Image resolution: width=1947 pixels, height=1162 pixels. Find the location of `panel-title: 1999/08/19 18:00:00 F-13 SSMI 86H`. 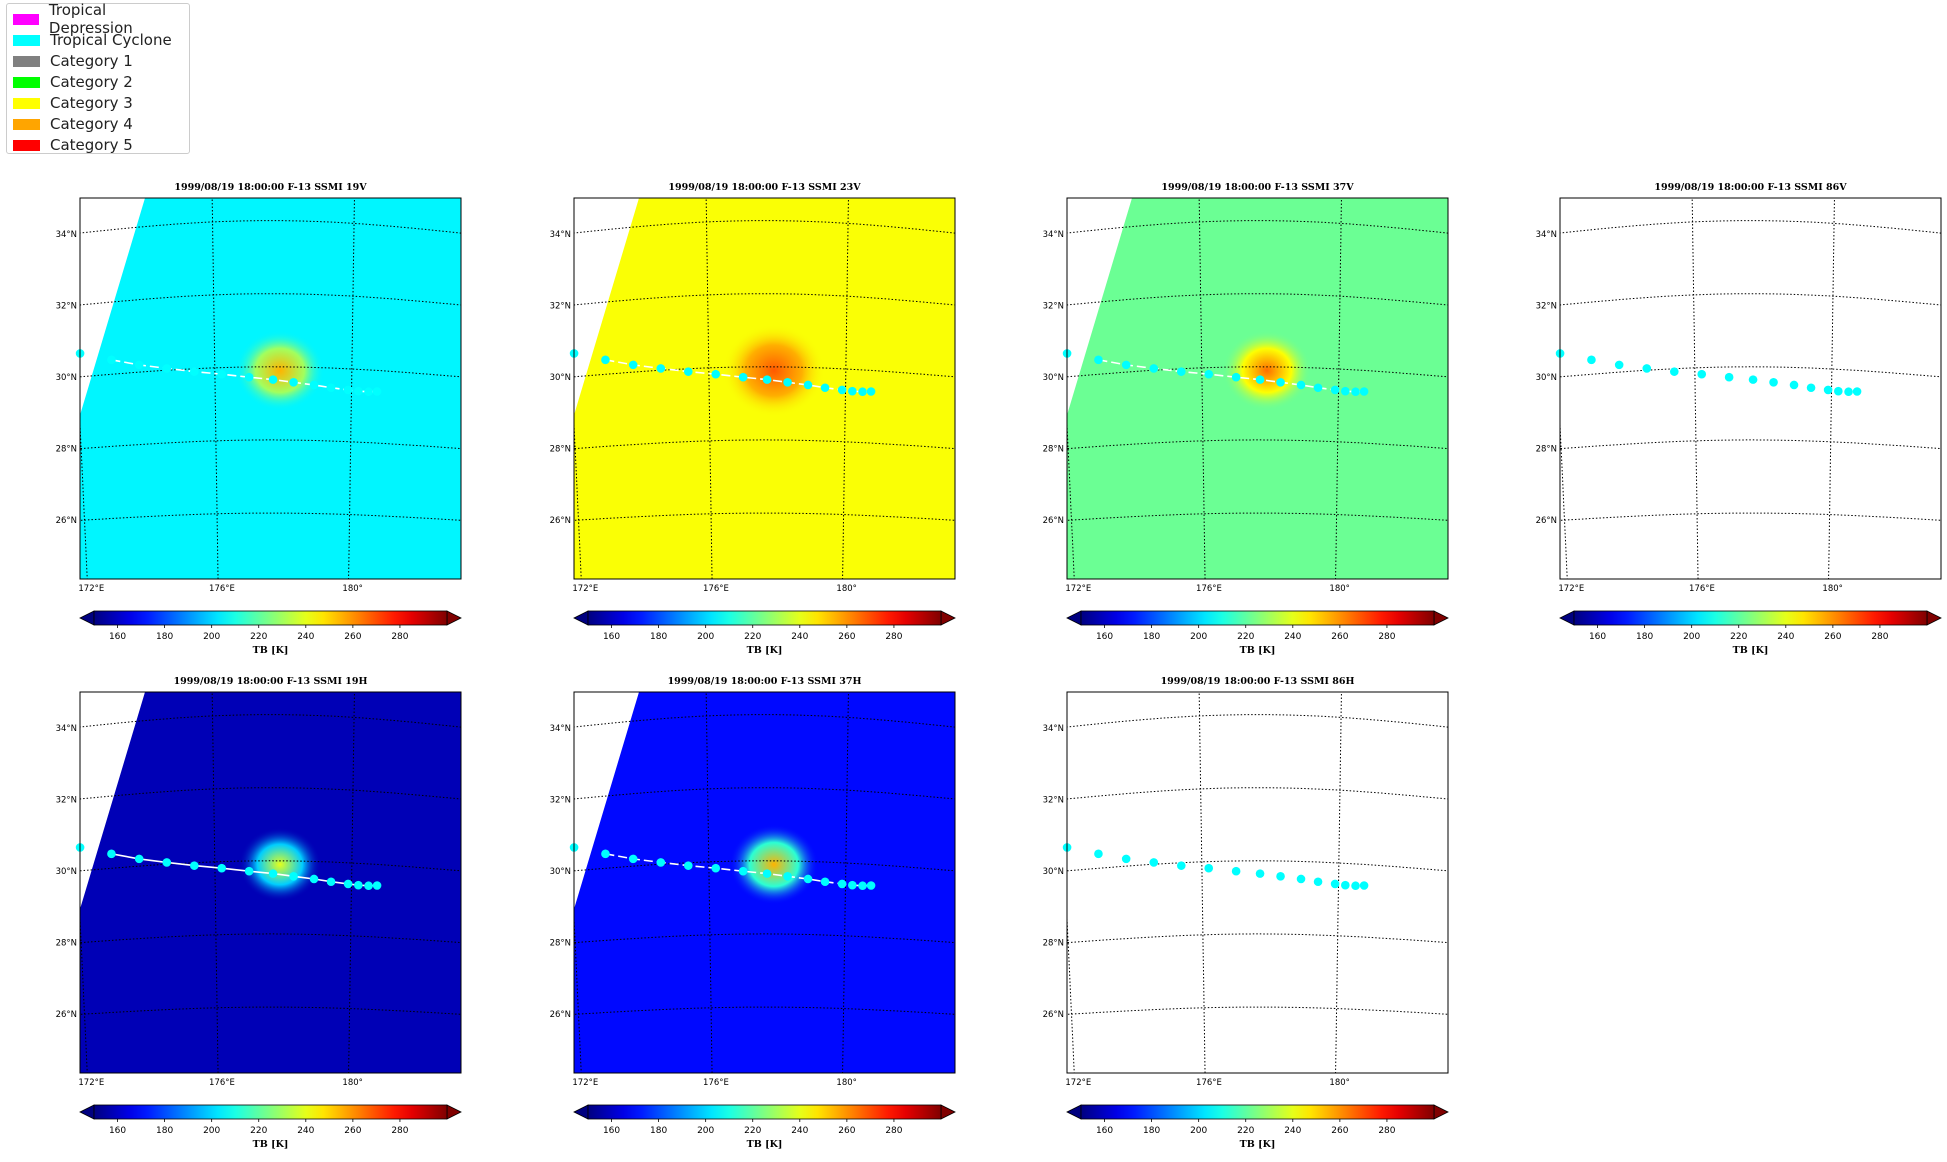

panel-title: 1999/08/19 18:00:00 F-13 SSMI 86H is located at coordinates (1258, 681).